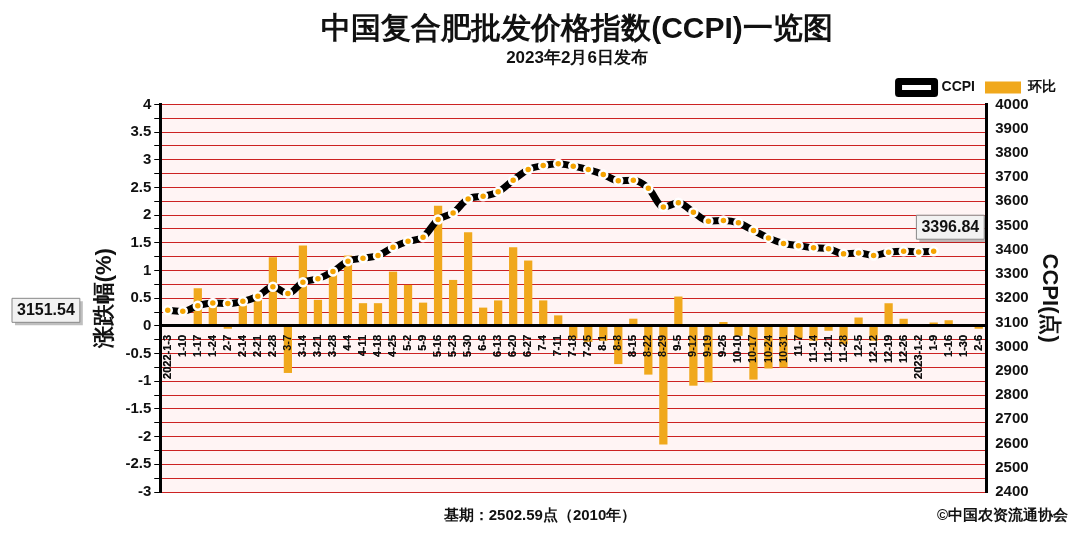 This screenshot has width=1080, height=539. Describe the element at coordinates (362, 345) in the screenshot. I see `x-tick-label: 4-11` at that location.